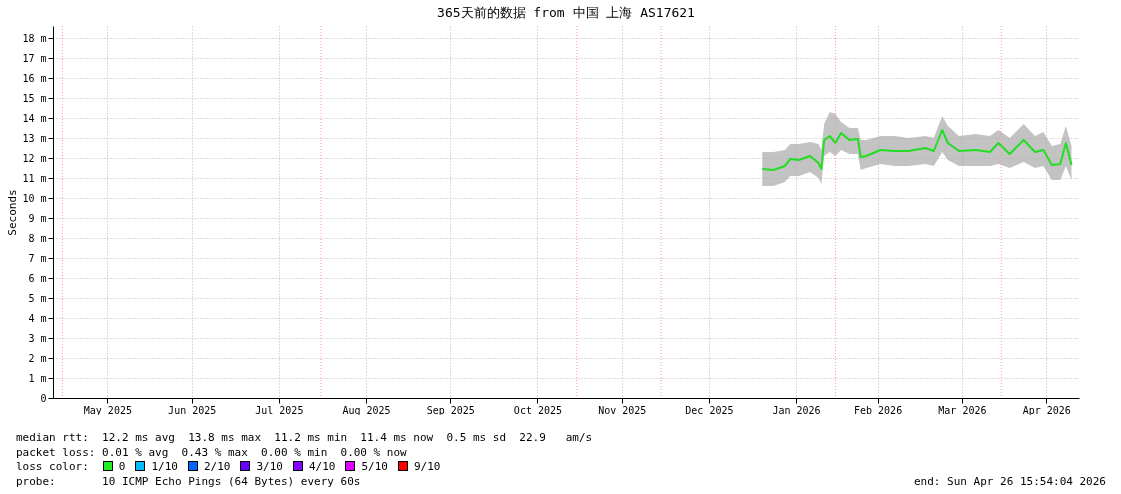 This screenshot has width=1121, height=494. I want to click on y-tick-label: 0, so click(43, 398).